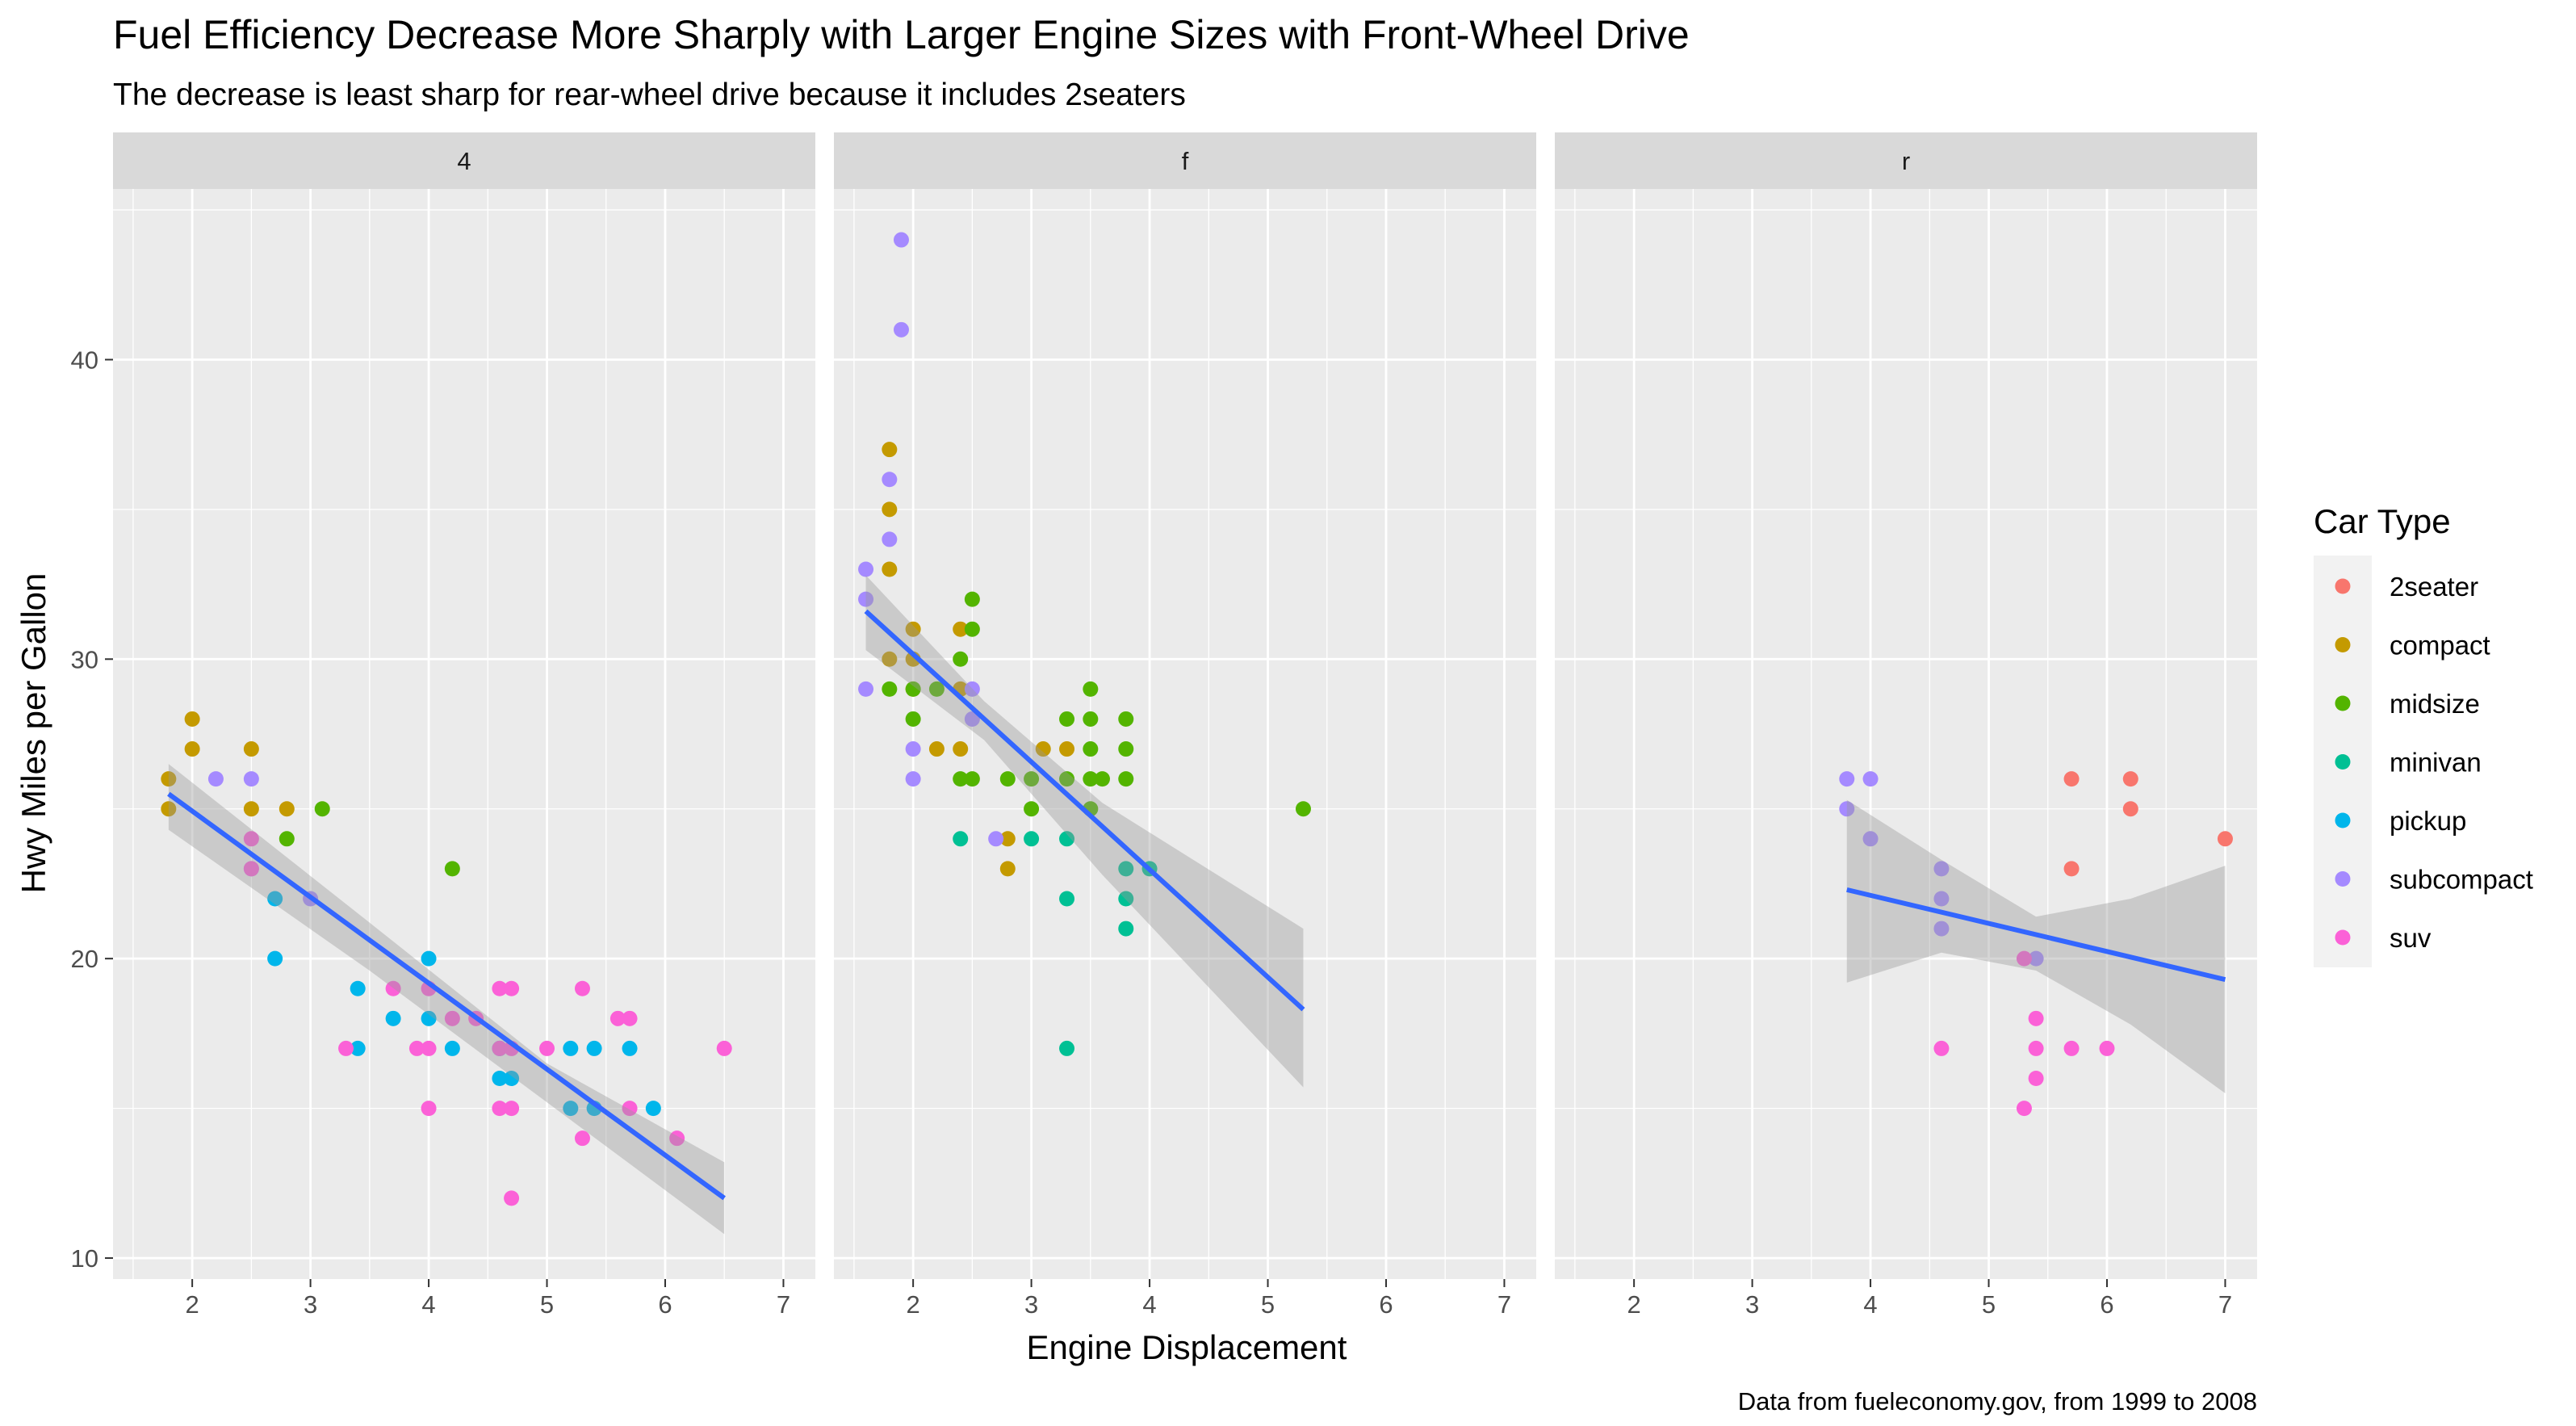 The image size is (2576, 1426). I want to click on facet-strip-label: 4, so click(464, 161).